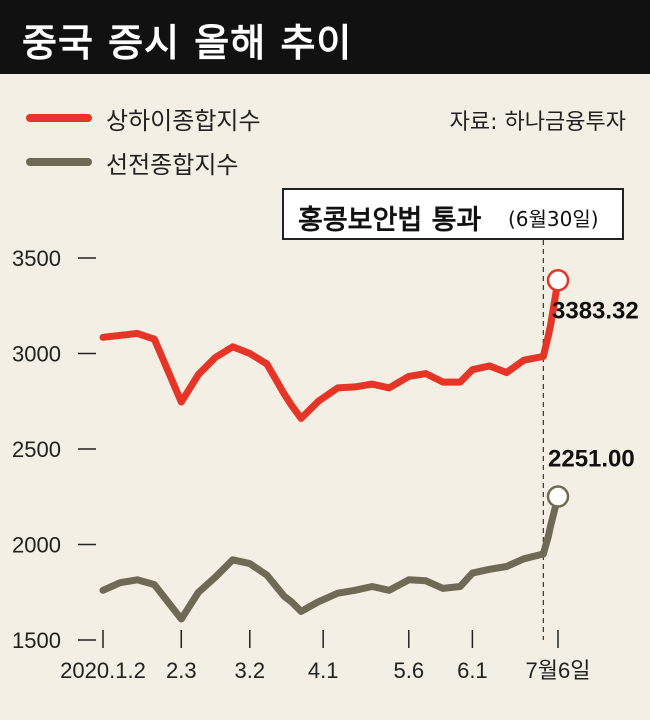  Describe the element at coordinates (323, 670) in the screenshot. I see `x-tick-label: 4.1` at that location.